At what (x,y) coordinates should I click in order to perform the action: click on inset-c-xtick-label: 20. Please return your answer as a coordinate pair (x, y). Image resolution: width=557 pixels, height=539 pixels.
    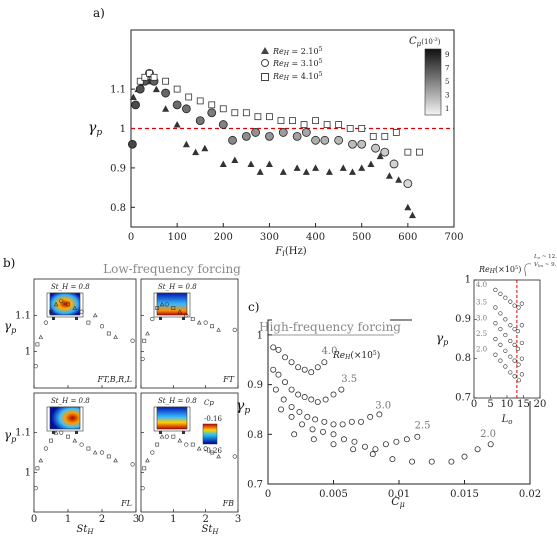
    Looking at the image, I should click on (540, 404).